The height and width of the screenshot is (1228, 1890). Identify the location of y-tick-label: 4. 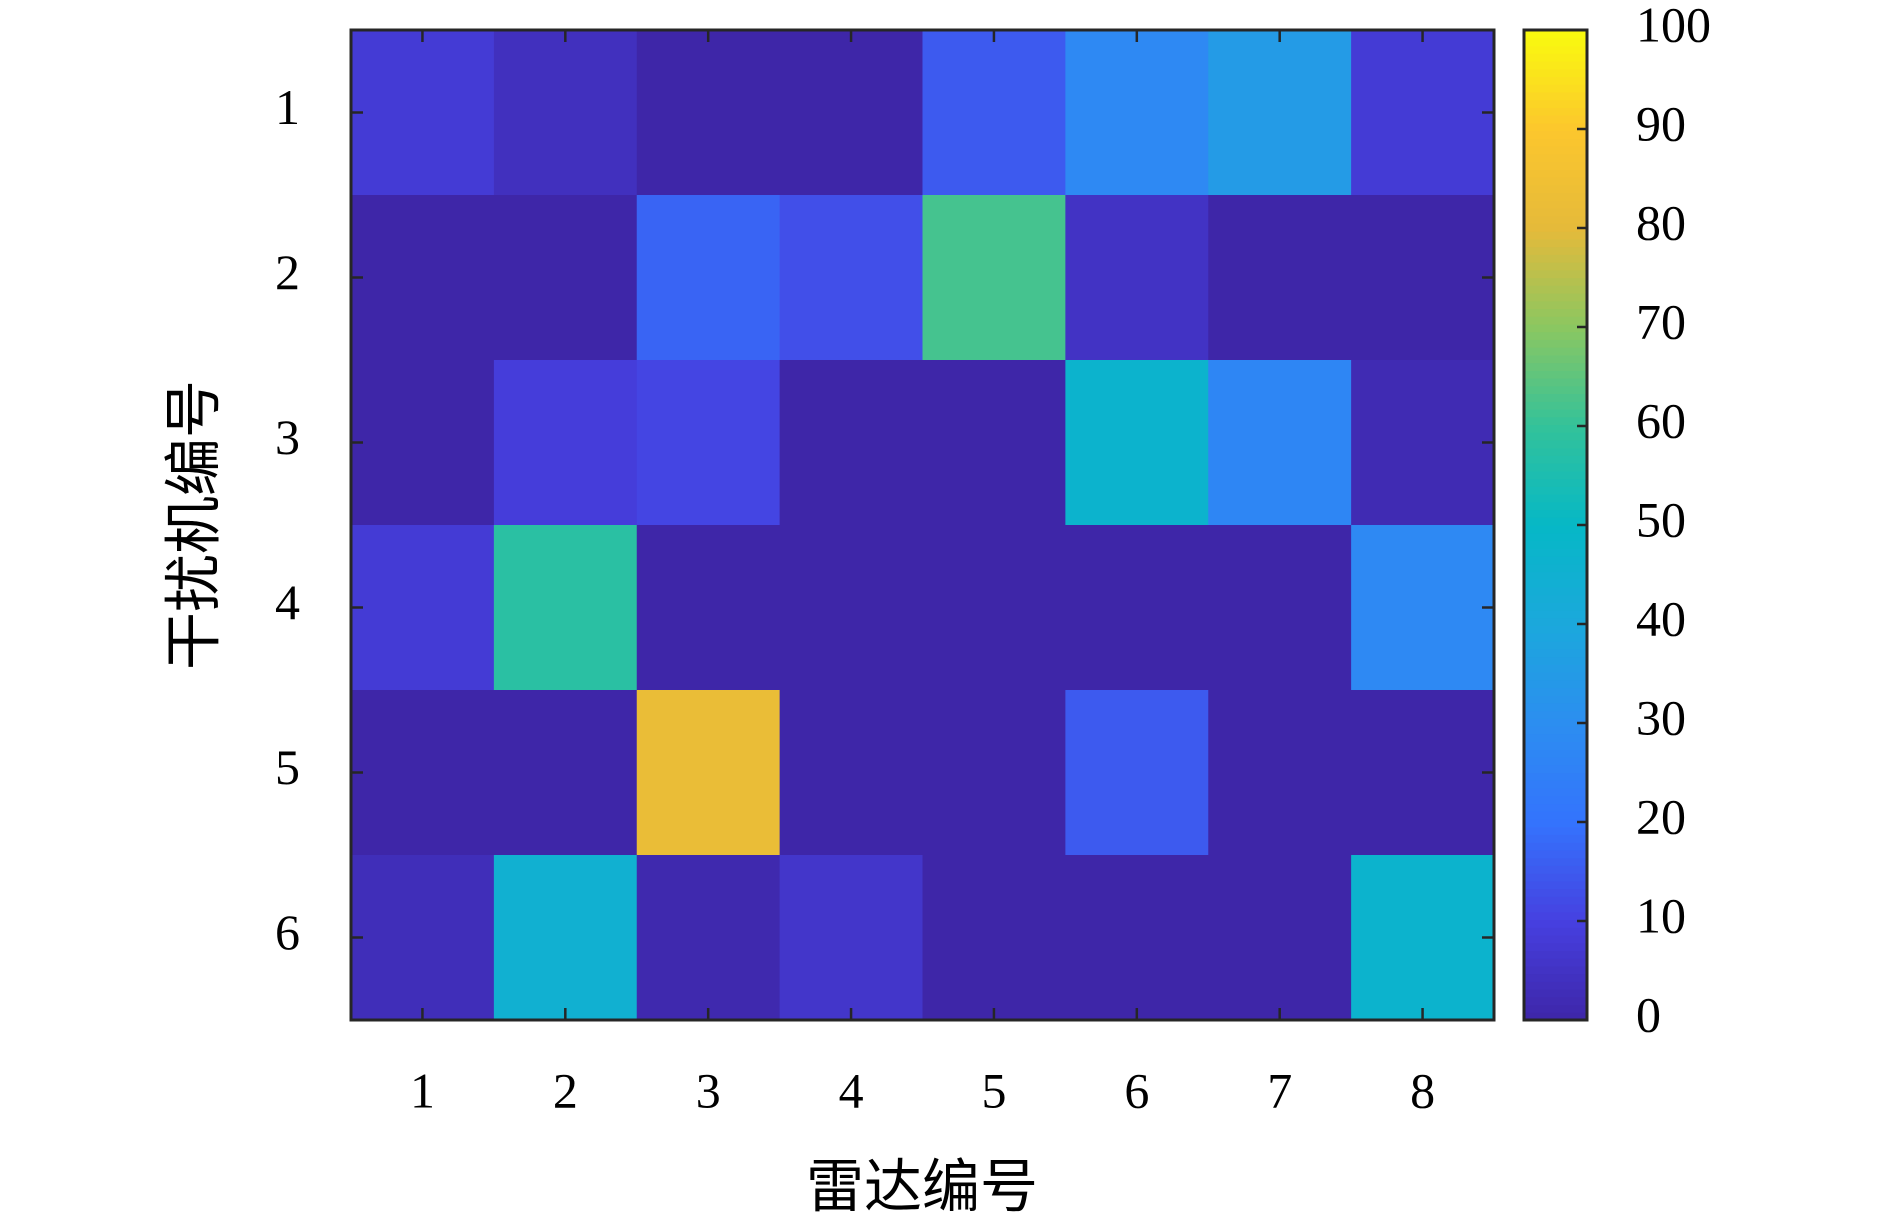
(287, 602).